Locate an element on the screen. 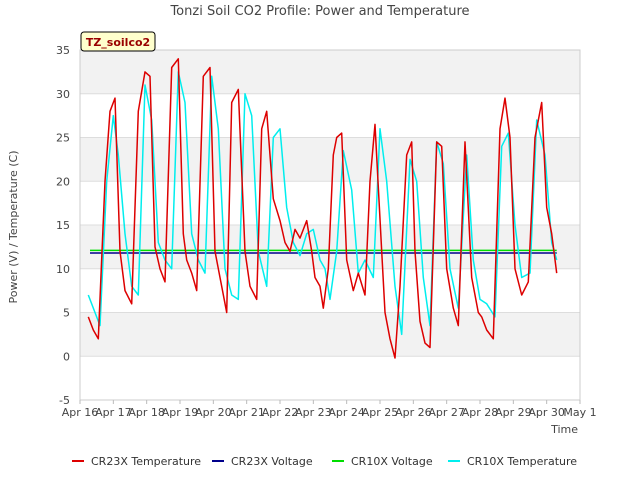 The width and height of the screenshot is (640, 480). x-tick-label: Apr 27 is located at coordinates (446, 412).